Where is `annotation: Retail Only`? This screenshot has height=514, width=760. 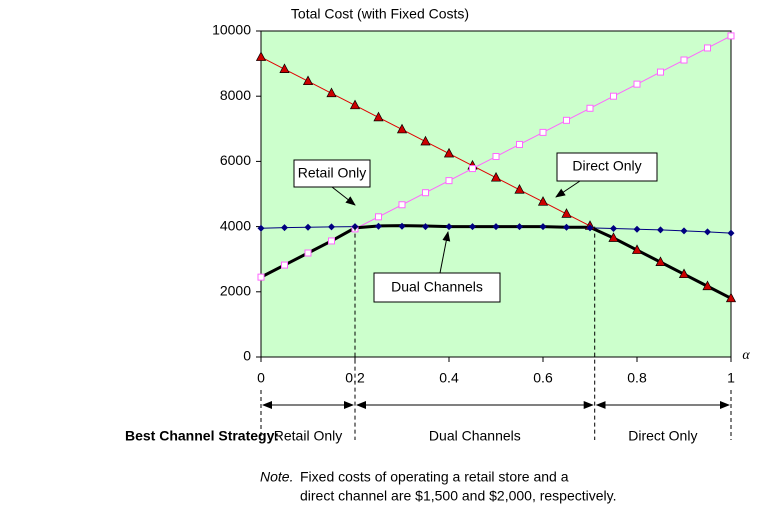
annotation: Retail Only is located at coordinates (332, 173).